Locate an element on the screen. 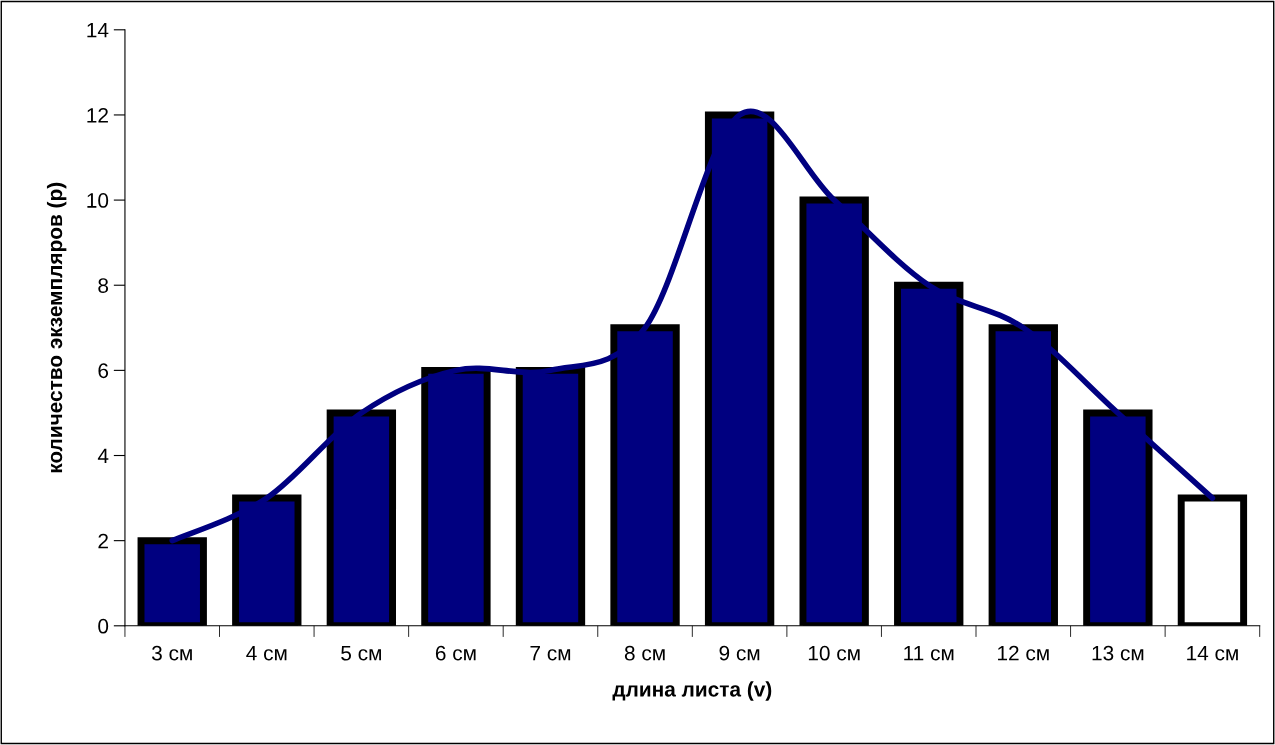 The image size is (1275, 745). x-tick-label: 8 см is located at coordinates (644, 653).